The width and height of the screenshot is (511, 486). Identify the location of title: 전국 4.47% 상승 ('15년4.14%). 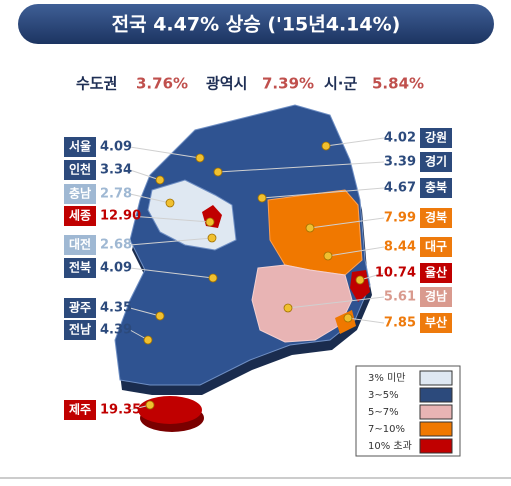
(256, 25).